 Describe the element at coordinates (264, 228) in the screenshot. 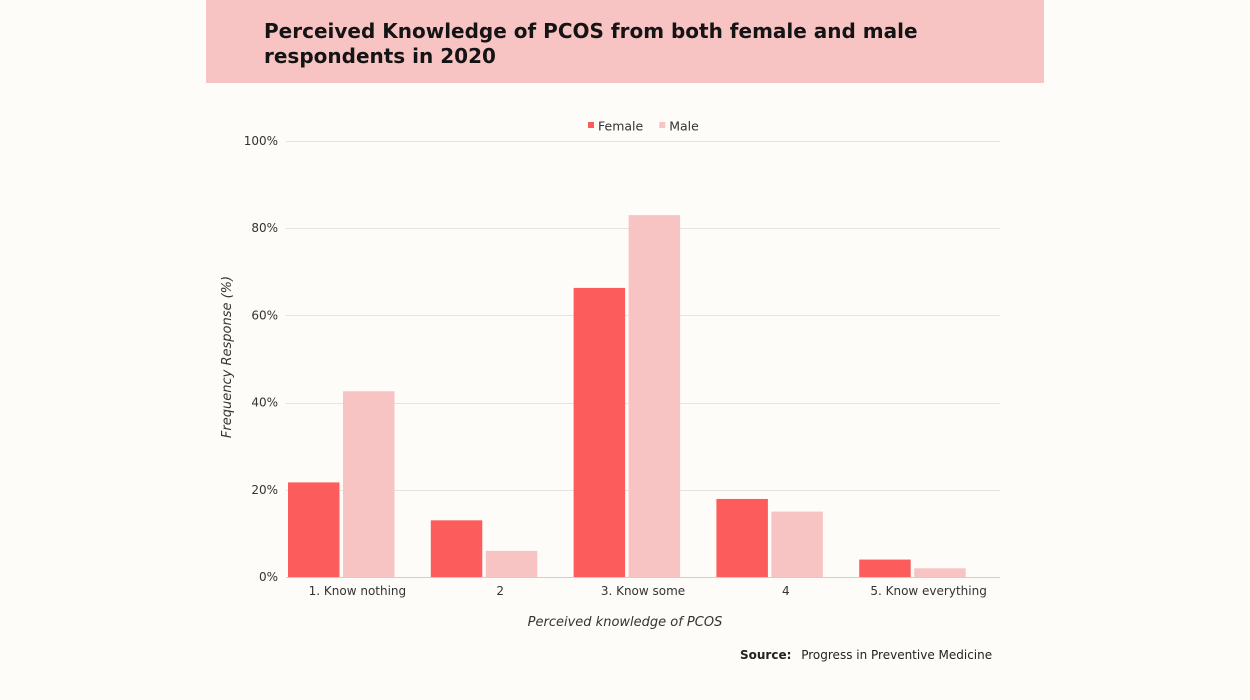

I see `y-tick-label: 80%` at that location.